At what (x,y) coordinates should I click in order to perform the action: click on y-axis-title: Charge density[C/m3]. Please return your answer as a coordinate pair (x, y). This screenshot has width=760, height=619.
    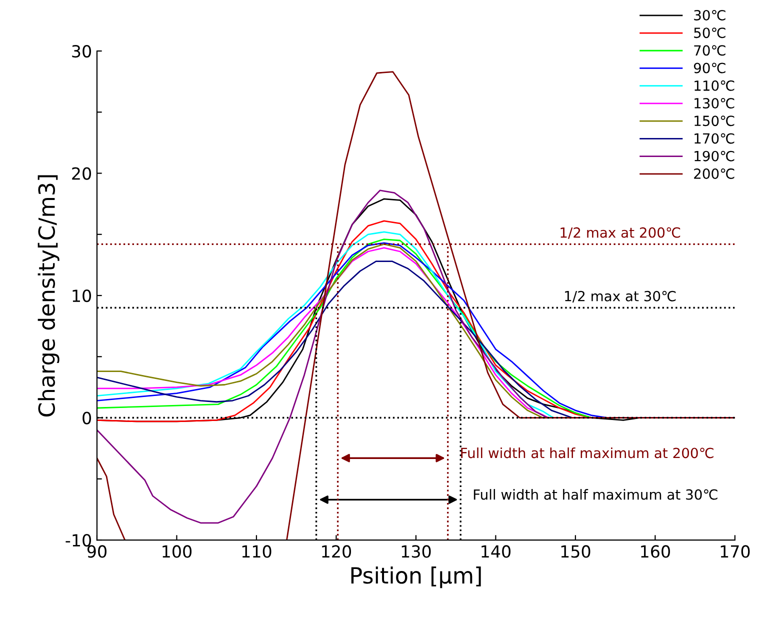
    Looking at the image, I should click on (49, 295).